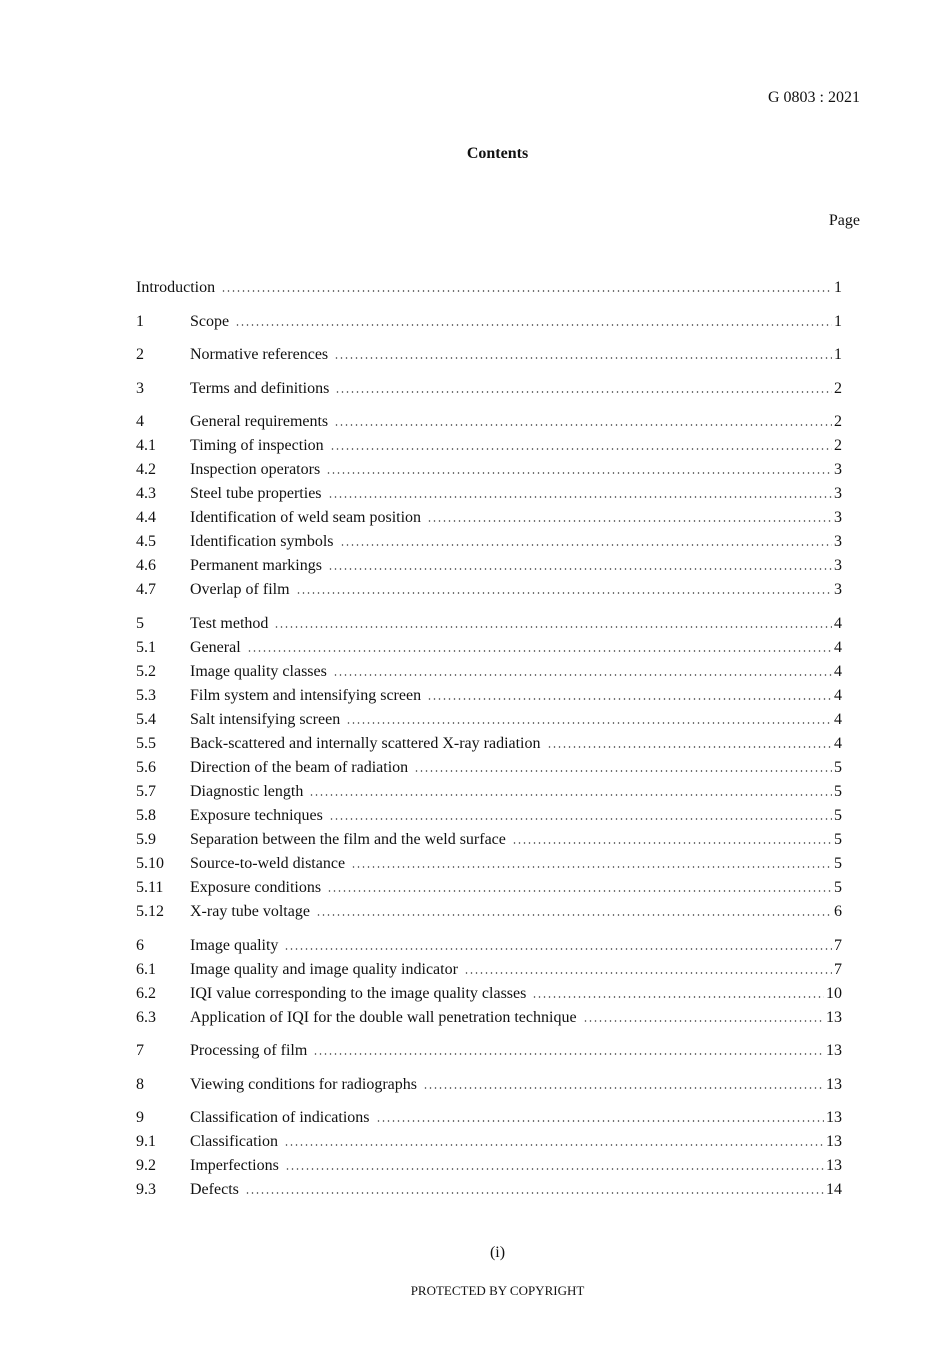 Image resolution: width=950 pixels, height=1345 pixels. I want to click on toc-entry-title: Terms and definitions, so click(260, 388).